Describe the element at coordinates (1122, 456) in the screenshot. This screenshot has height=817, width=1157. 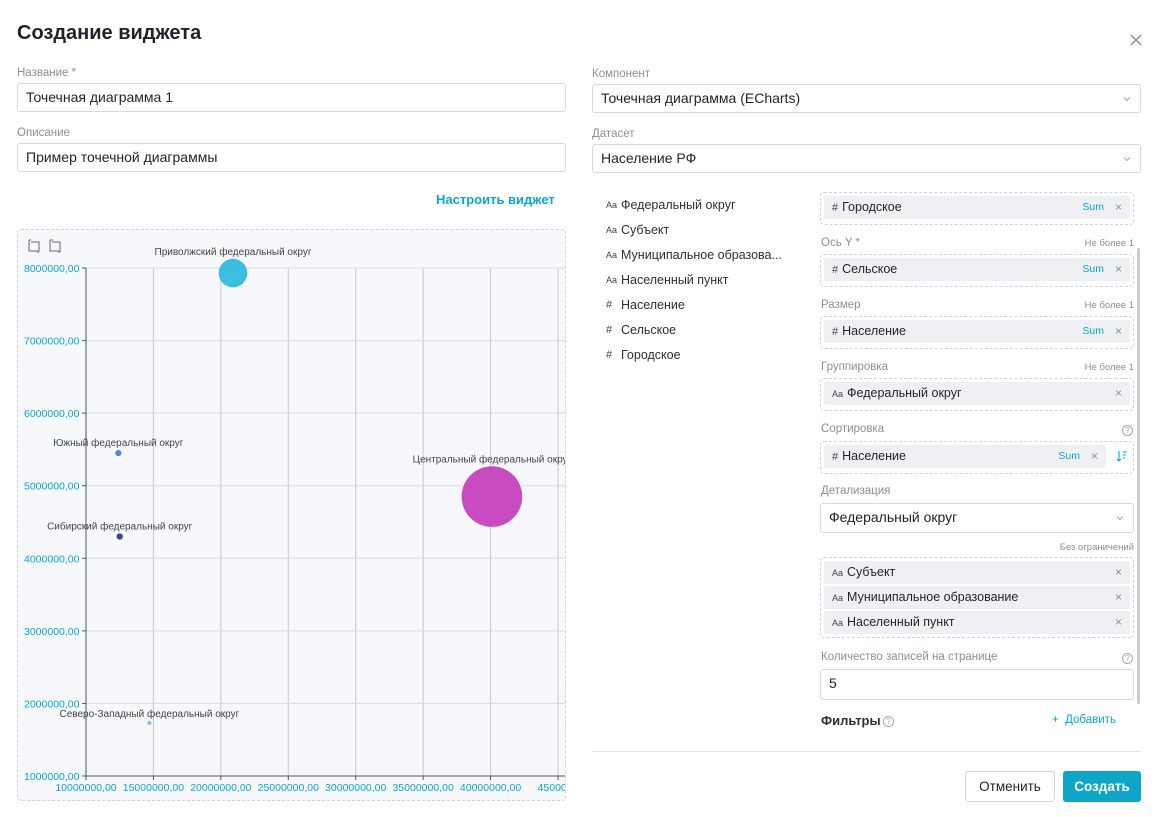
I see `sort-direction-icon` at that location.